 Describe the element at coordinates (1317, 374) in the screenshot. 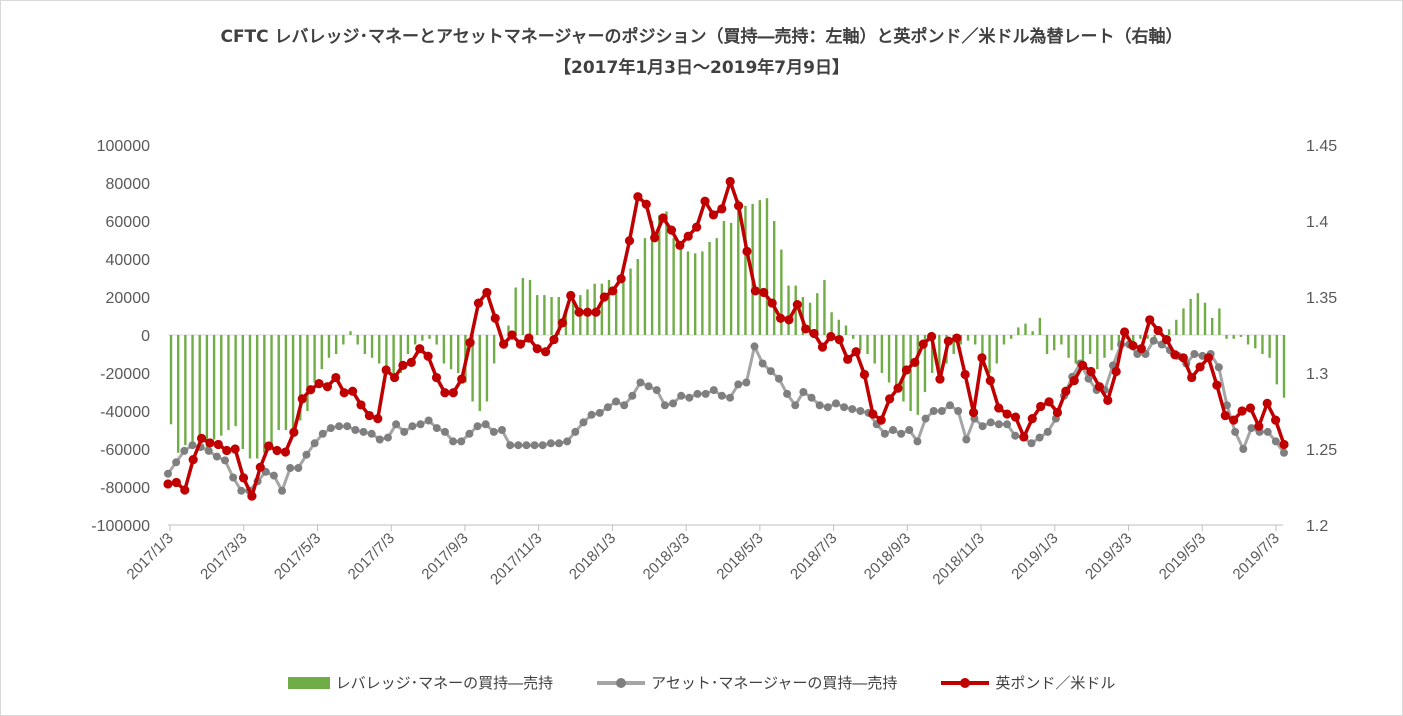

I see `y-right-tick-label: 1.3` at that location.